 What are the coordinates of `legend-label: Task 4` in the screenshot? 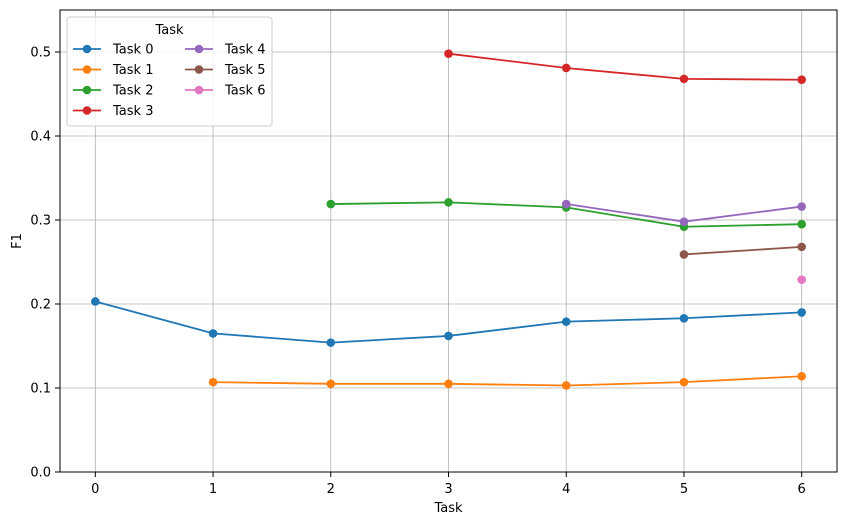 It's located at (244, 50).